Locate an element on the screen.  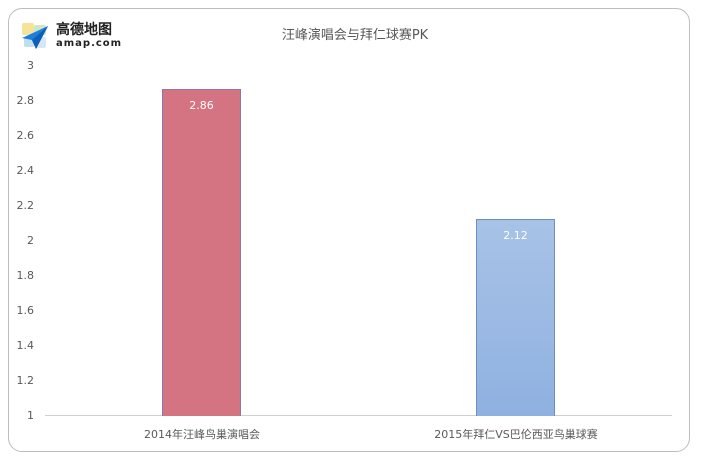
paper-plane-map-icon is located at coordinates (35, 36).